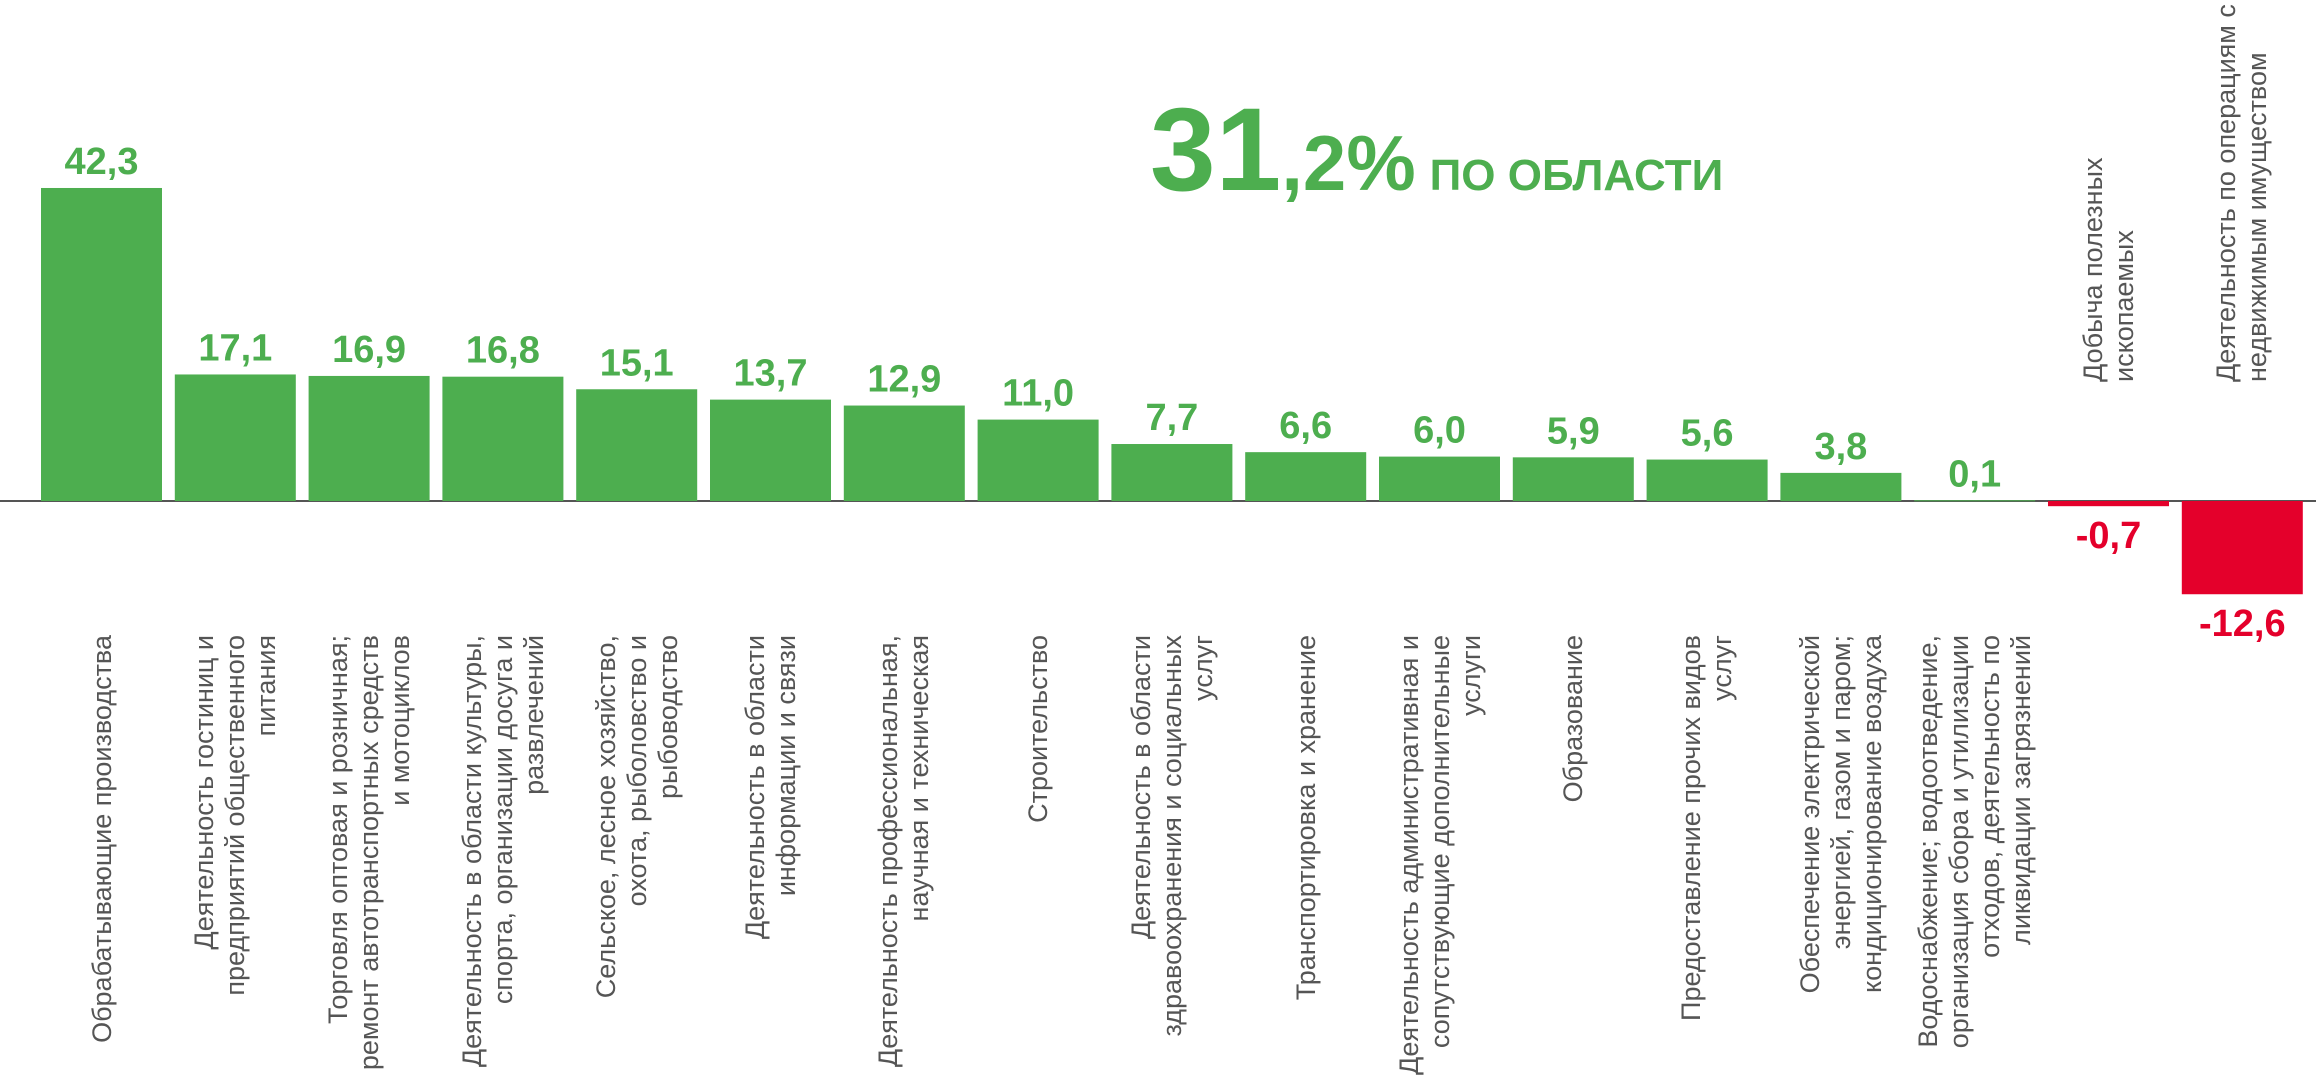  What do you see at coordinates (1348, 163) in the screenshot?
I see `annotation-decimal: ,2%` at bounding box center [1348, 163].